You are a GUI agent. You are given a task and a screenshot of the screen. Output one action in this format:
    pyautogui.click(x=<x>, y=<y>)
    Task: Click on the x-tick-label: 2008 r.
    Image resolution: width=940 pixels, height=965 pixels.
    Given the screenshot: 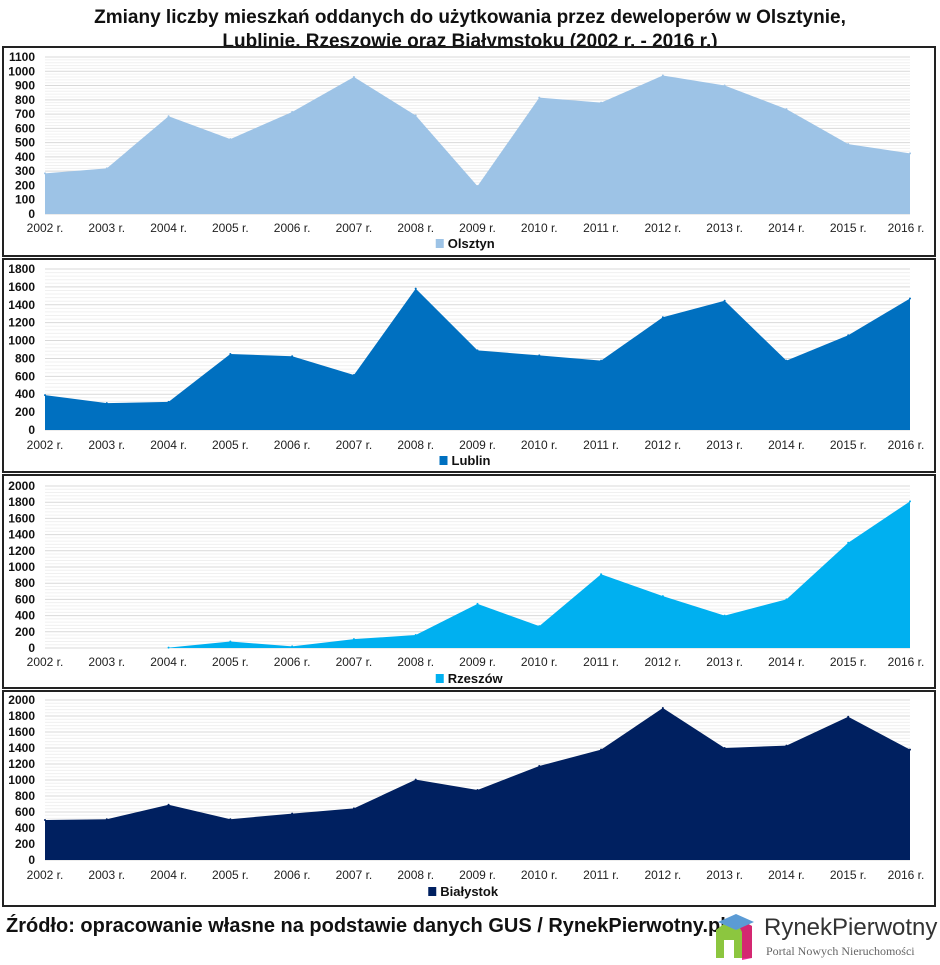 What is the action you would take?
    pyautogui.click(x=415, y=662)
    